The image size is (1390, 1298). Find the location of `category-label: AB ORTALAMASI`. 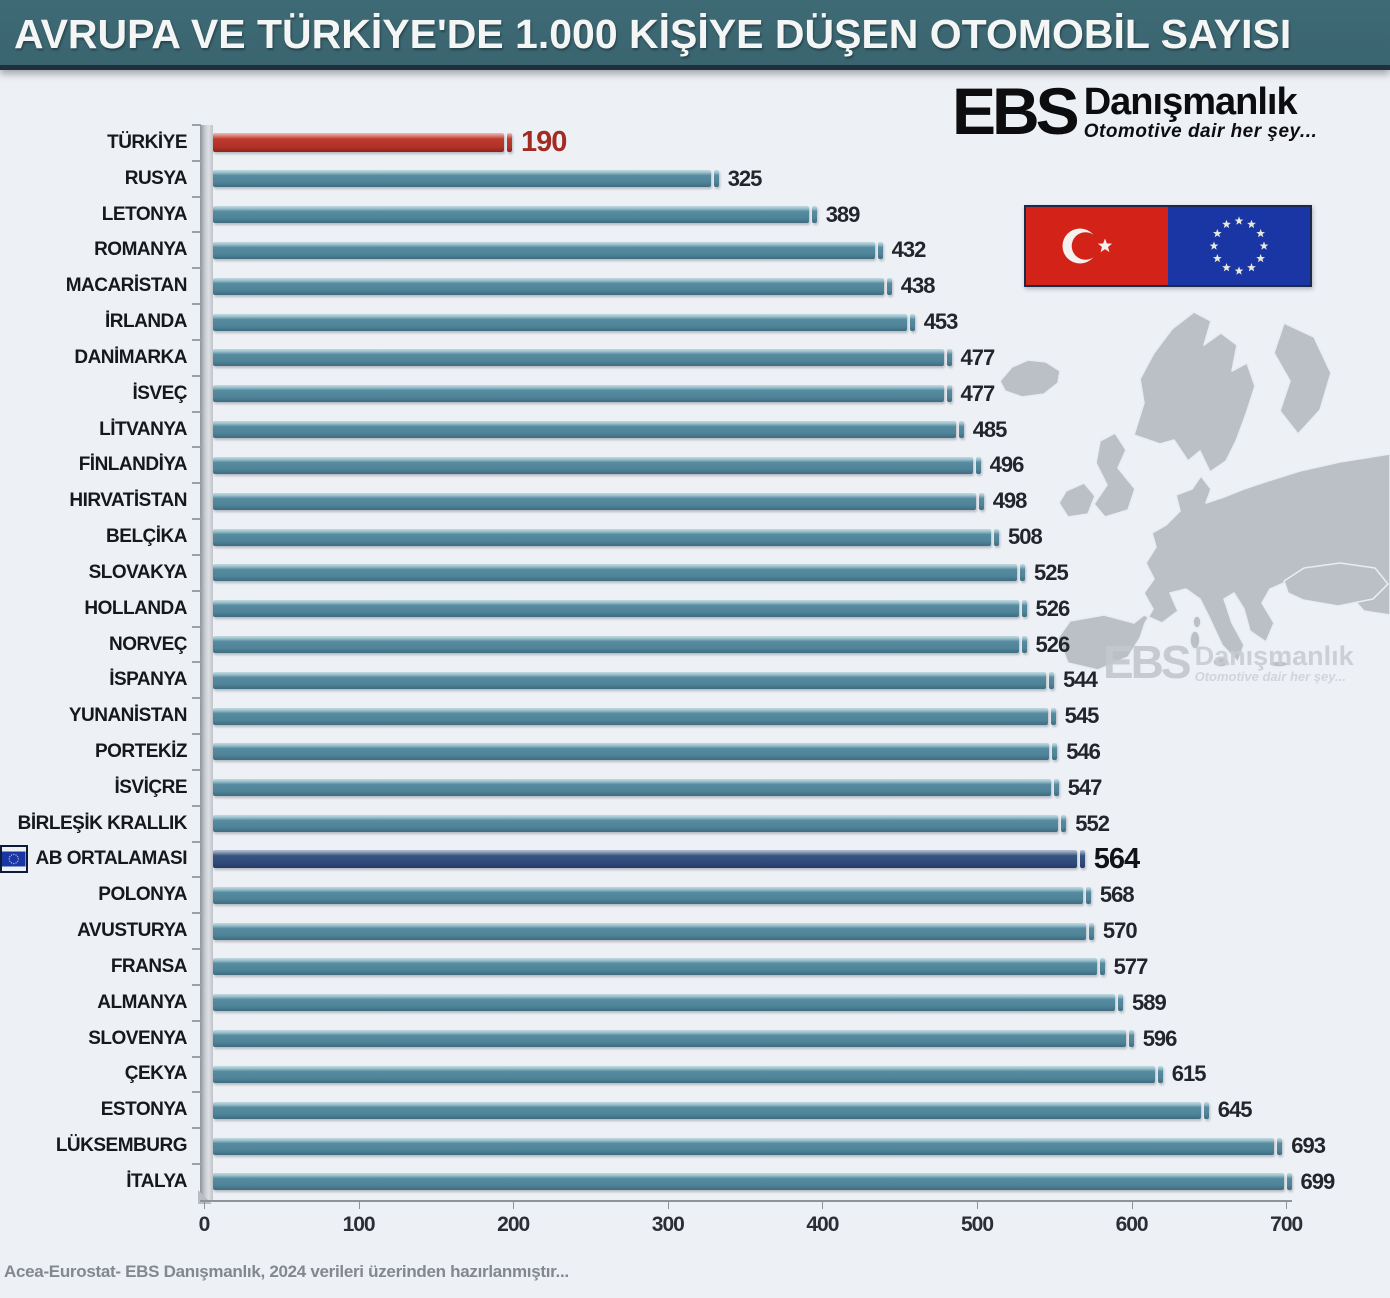

category-label: AB ORTALAMASI is located at coordinates (111, 859).